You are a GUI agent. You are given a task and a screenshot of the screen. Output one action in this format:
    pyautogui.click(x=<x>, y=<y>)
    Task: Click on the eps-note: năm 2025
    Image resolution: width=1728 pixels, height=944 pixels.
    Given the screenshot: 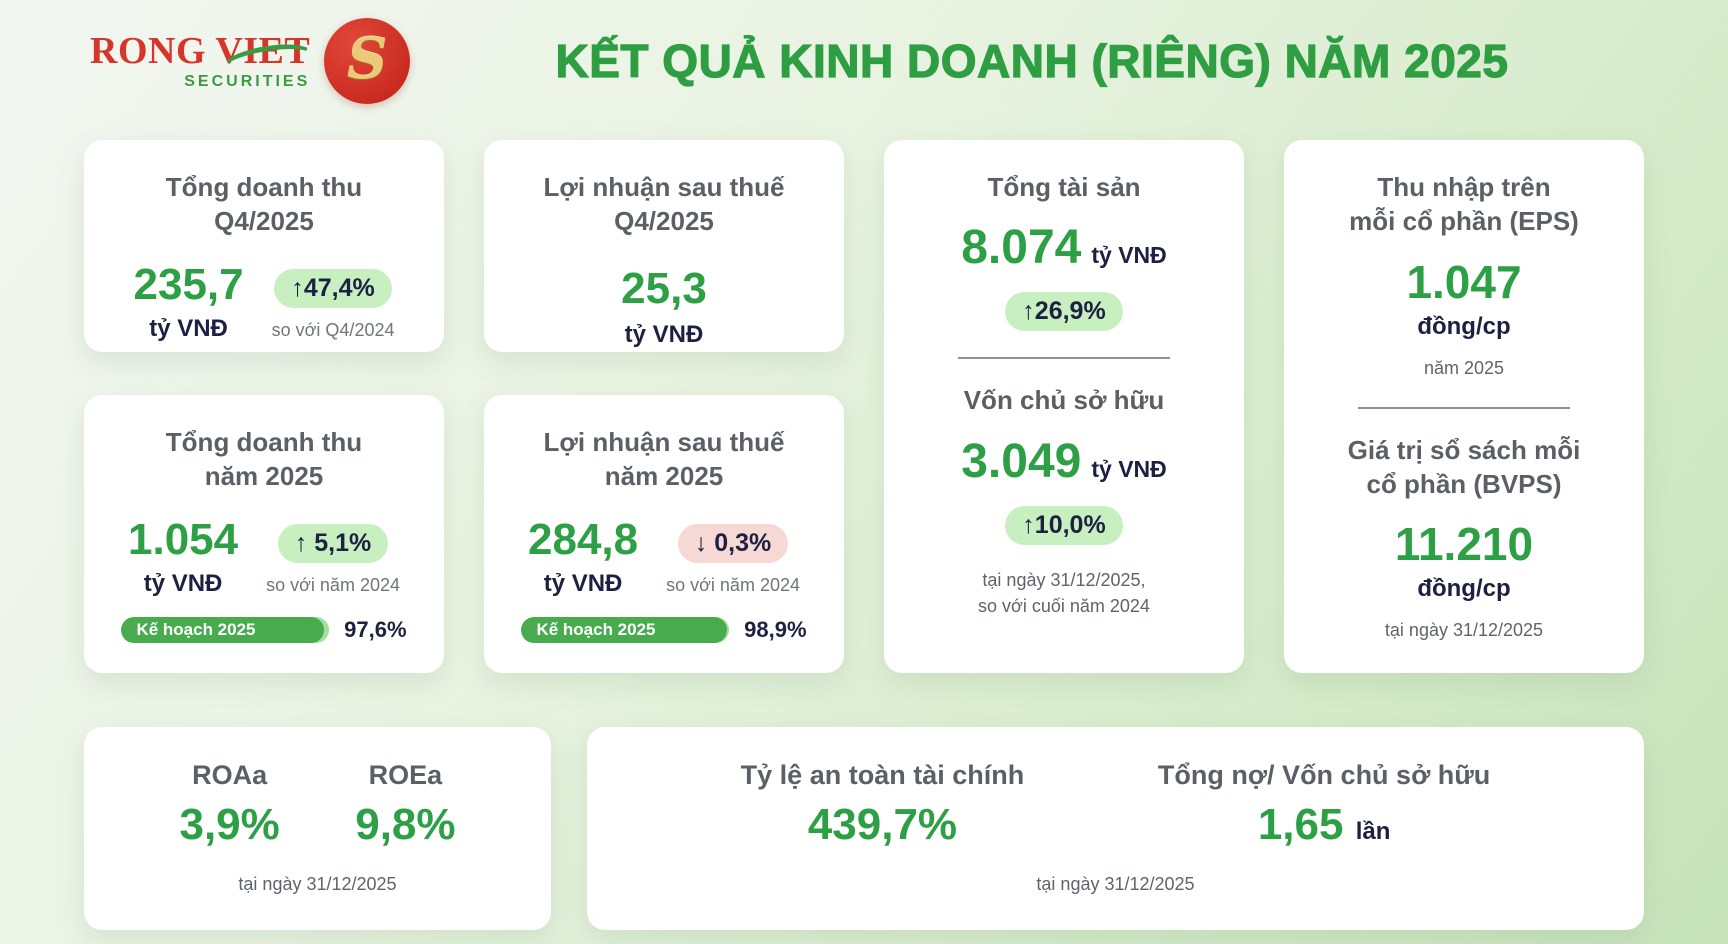 What is the action you would take?
    pyautogui.click(x=1464, y=367)
    